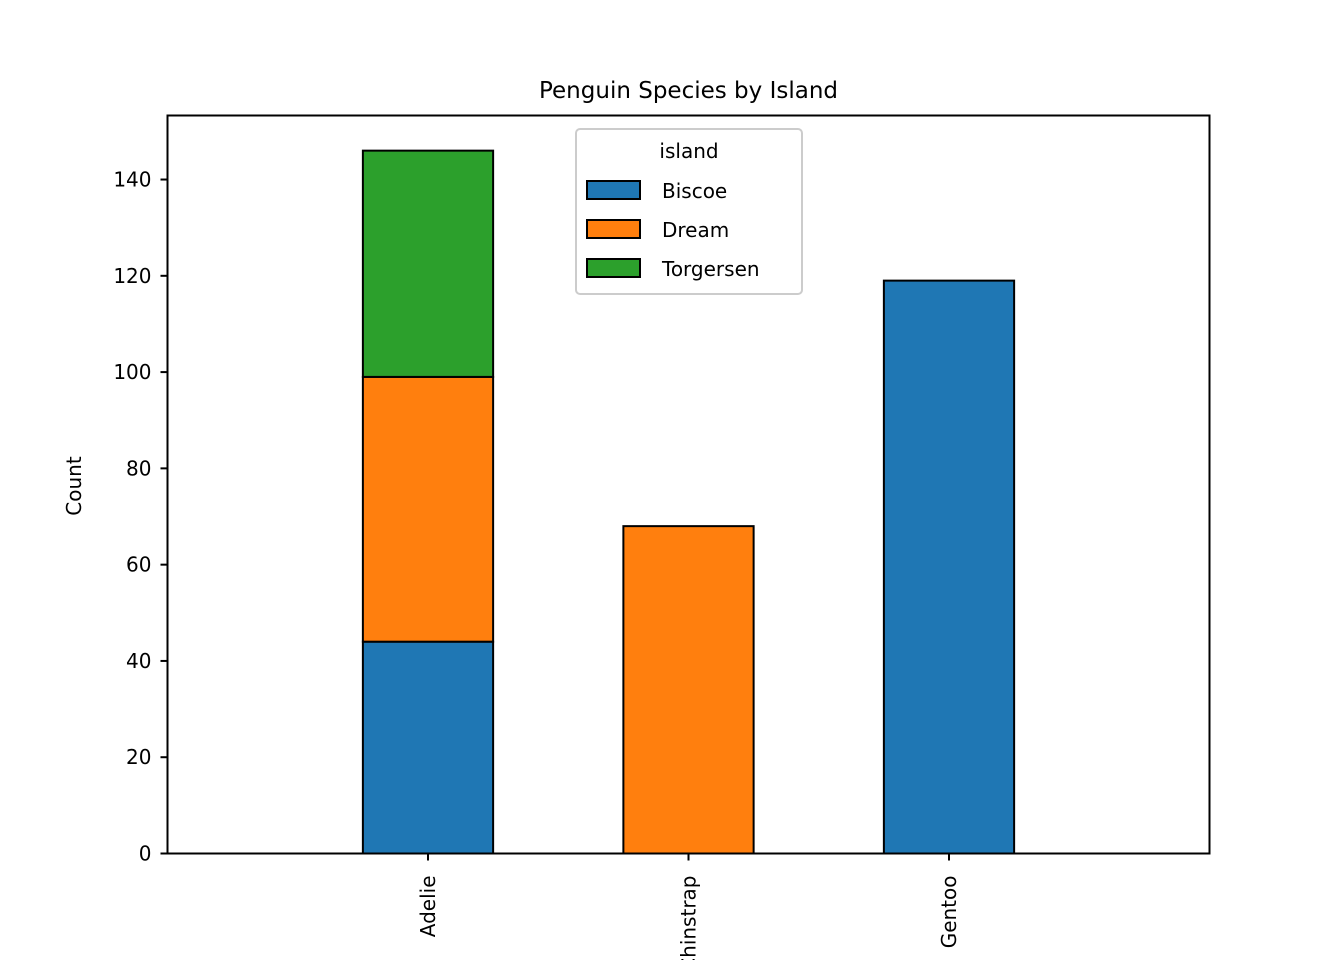 The height and width of the screenshot is (960, 1344). Describe the element at coordinates (74, 486) in the screenshot. I see `y-axis-label: Count` at that location.